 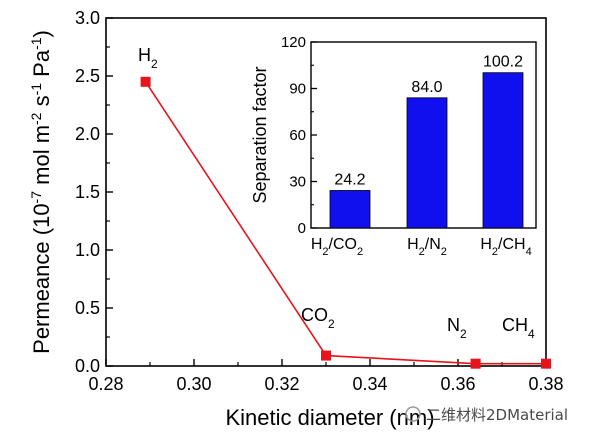 What do you see at coordinates (41, 192) in the screenshot?
I see `y-axis-label: Permeance (10-7 mol m-2 s-1 Pa-1)` at bounding box center [41, 192].